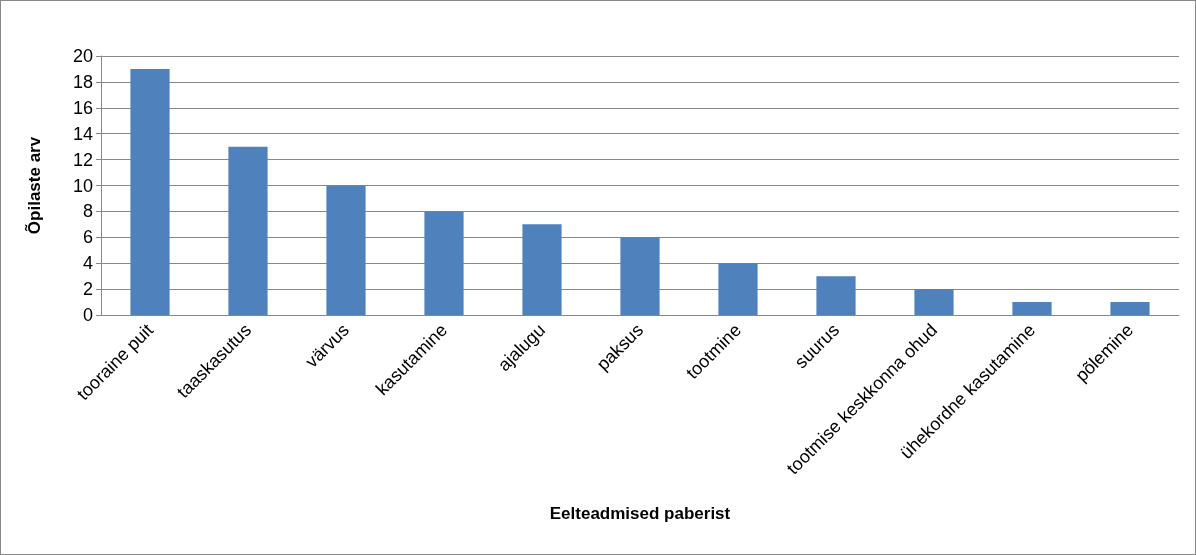 The height and width of the screenshot is (555, 1196). I want to click on y-tick-label: 18, so click(82, 81).